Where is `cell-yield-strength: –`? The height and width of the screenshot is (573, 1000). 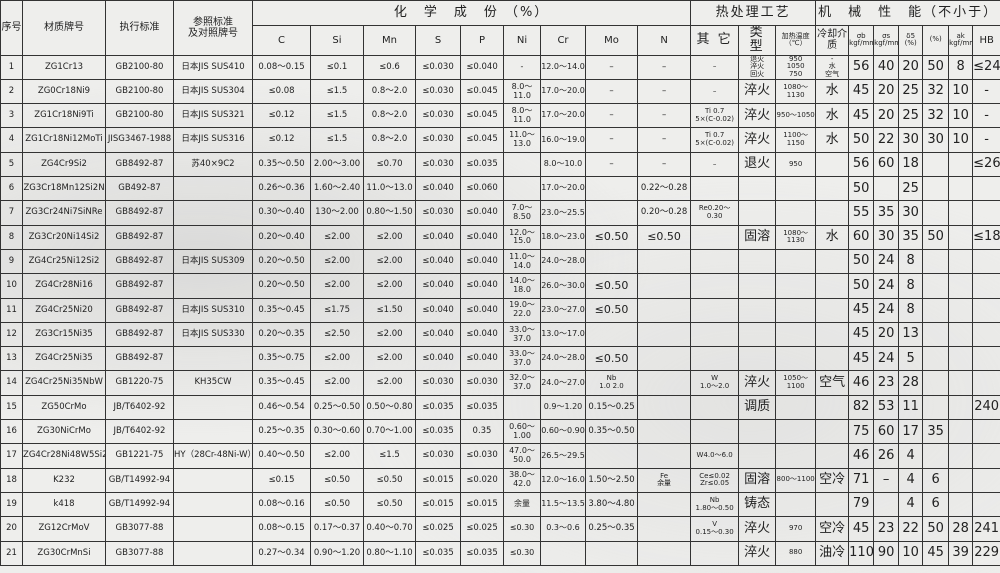 cell-yield-strength: – is located at coordinates (886, 480).